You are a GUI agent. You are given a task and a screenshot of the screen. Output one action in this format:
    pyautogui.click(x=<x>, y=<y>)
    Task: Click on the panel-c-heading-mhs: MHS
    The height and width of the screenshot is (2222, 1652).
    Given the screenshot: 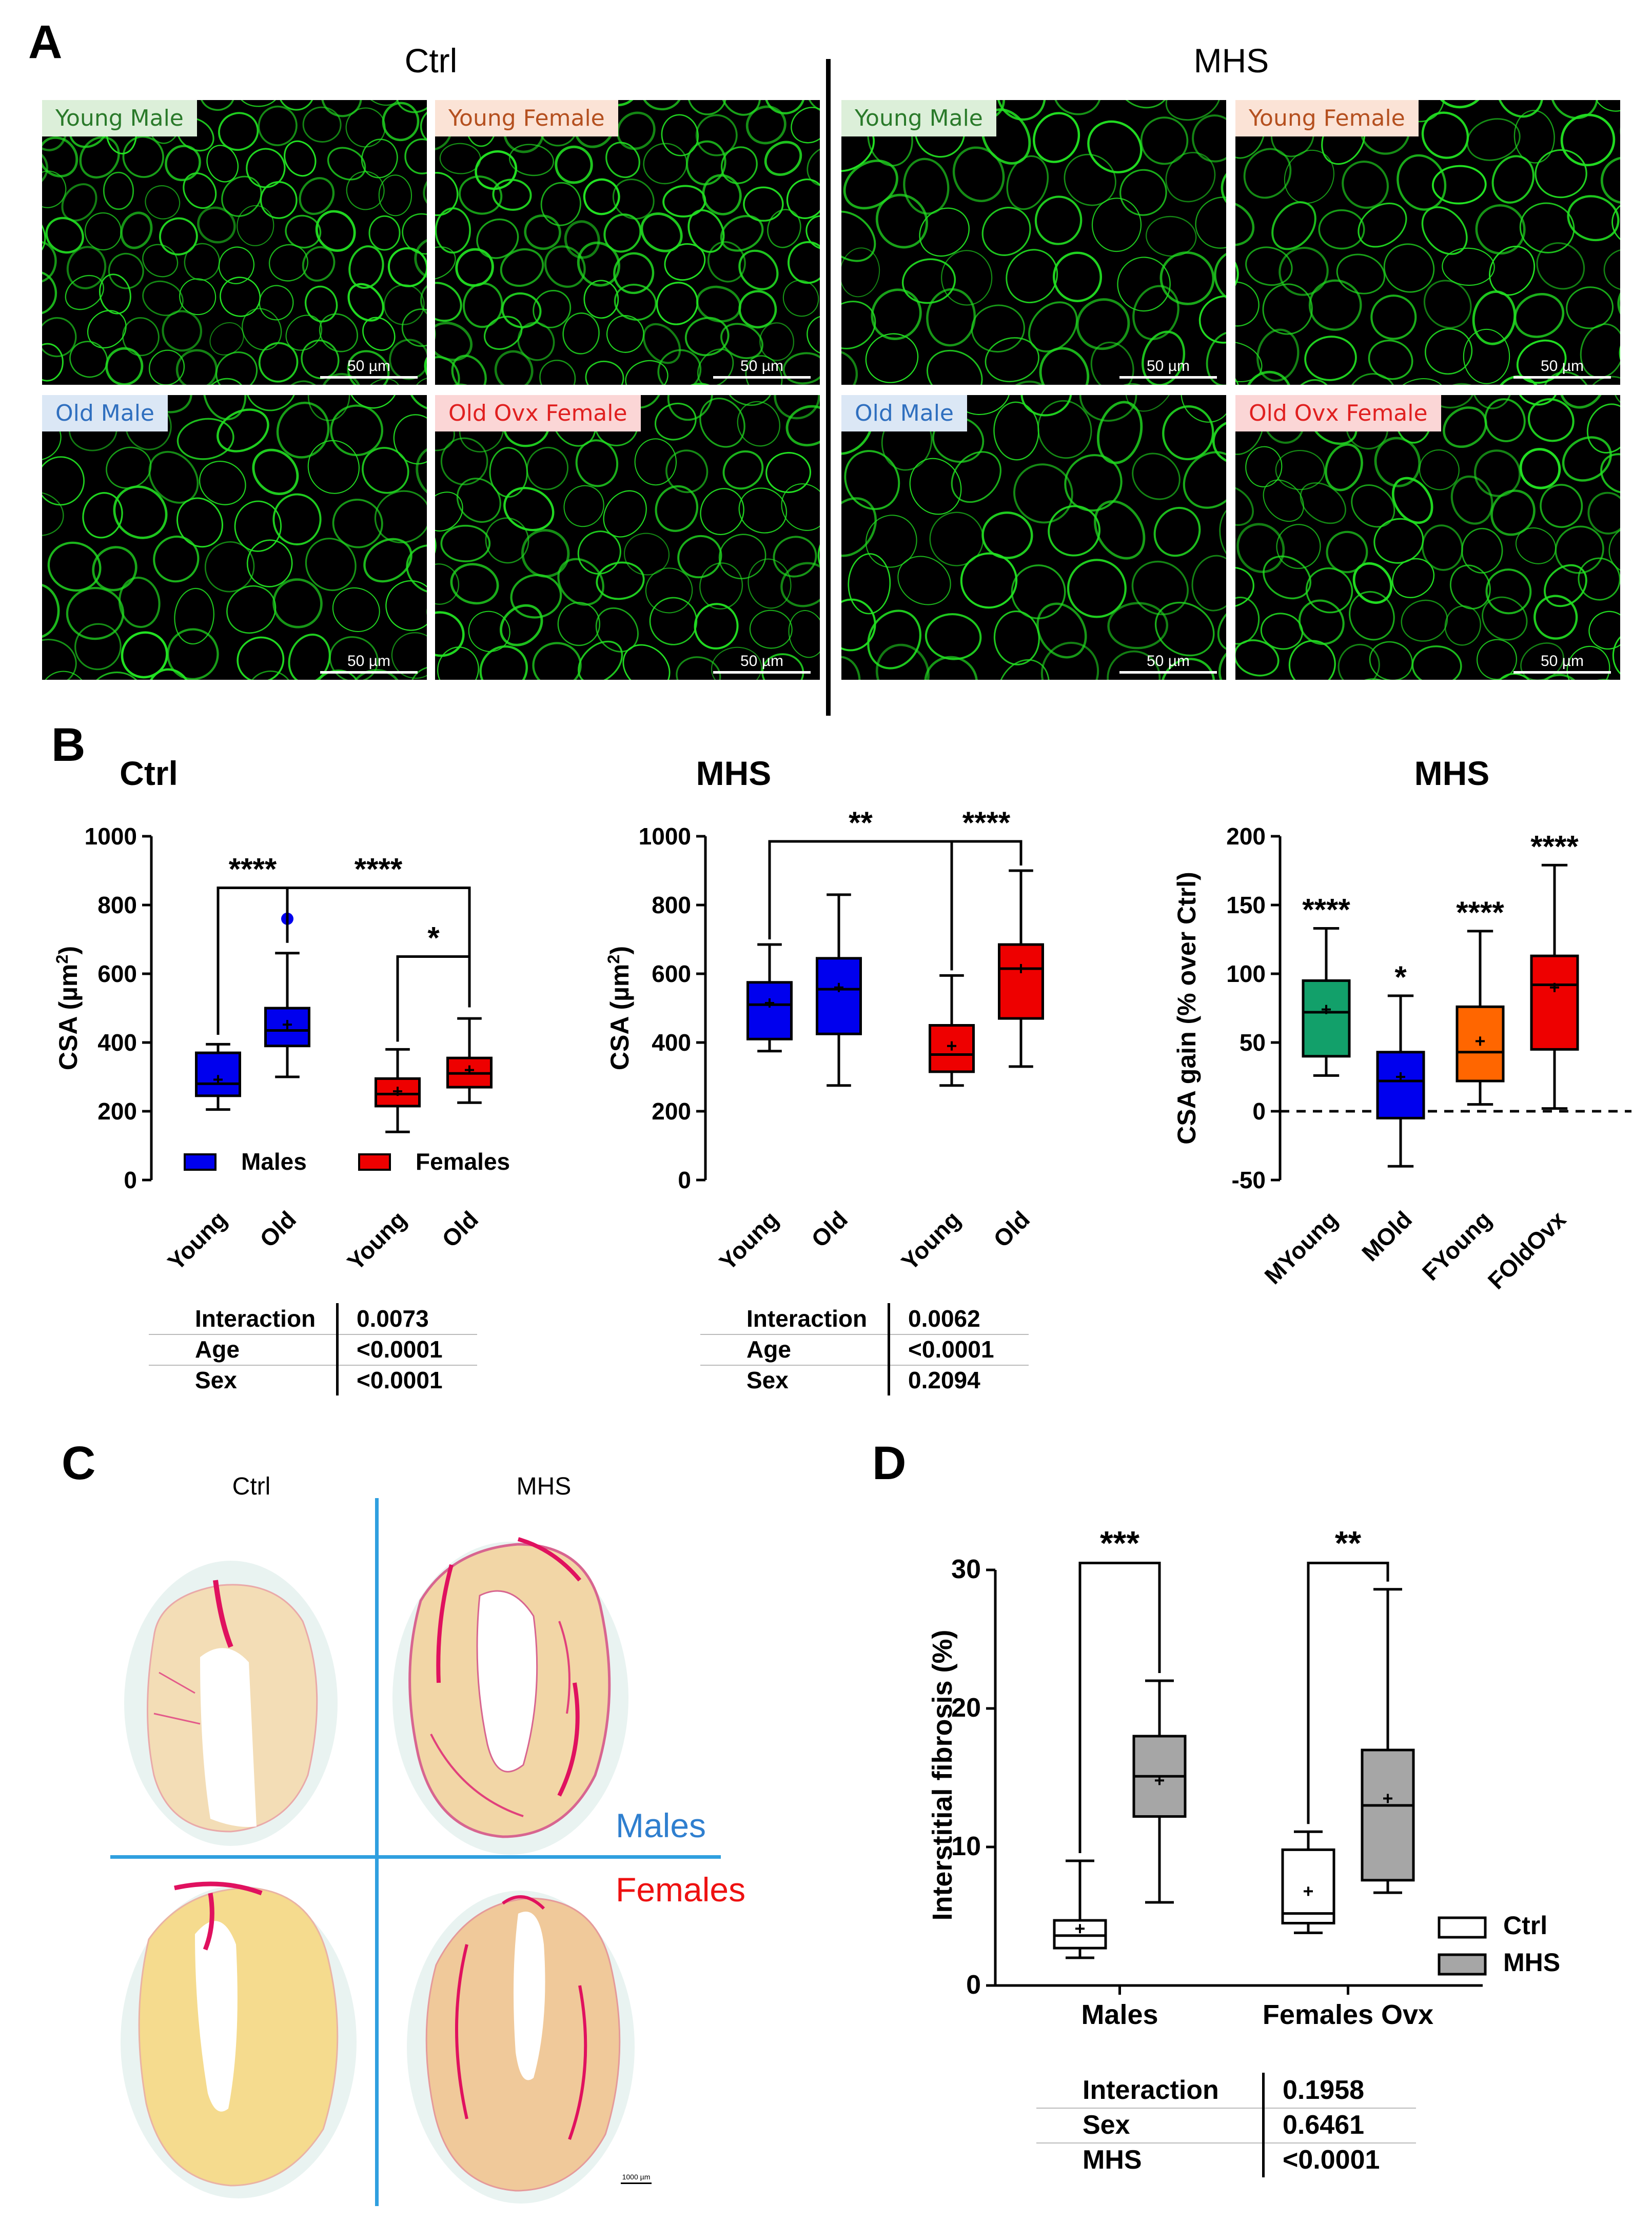 What is the action you would take?
    pyautogui.click(x=544, y=1486)
    